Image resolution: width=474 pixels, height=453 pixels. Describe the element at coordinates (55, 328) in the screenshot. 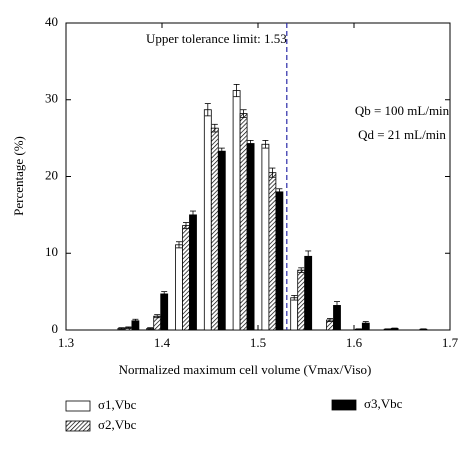

I see `y-tick-label: 0` at that location.